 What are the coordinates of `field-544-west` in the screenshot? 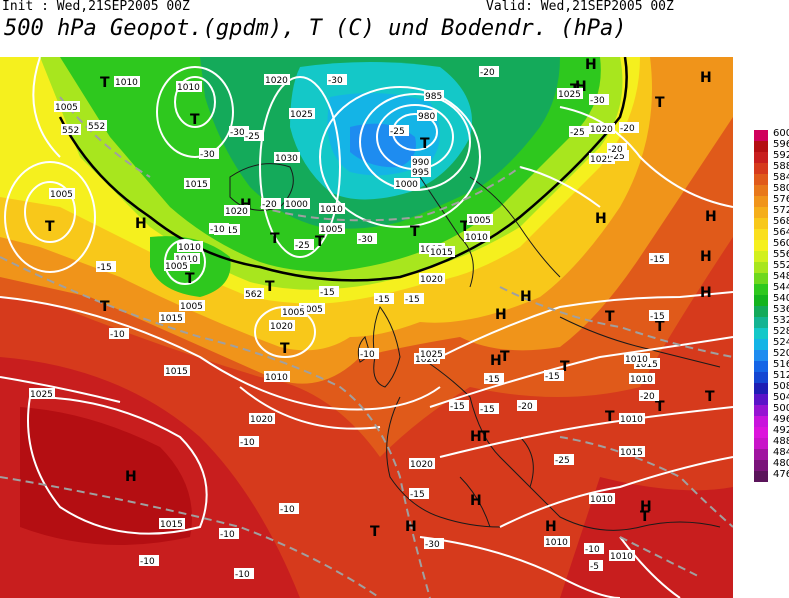 It's located at (190, 266).